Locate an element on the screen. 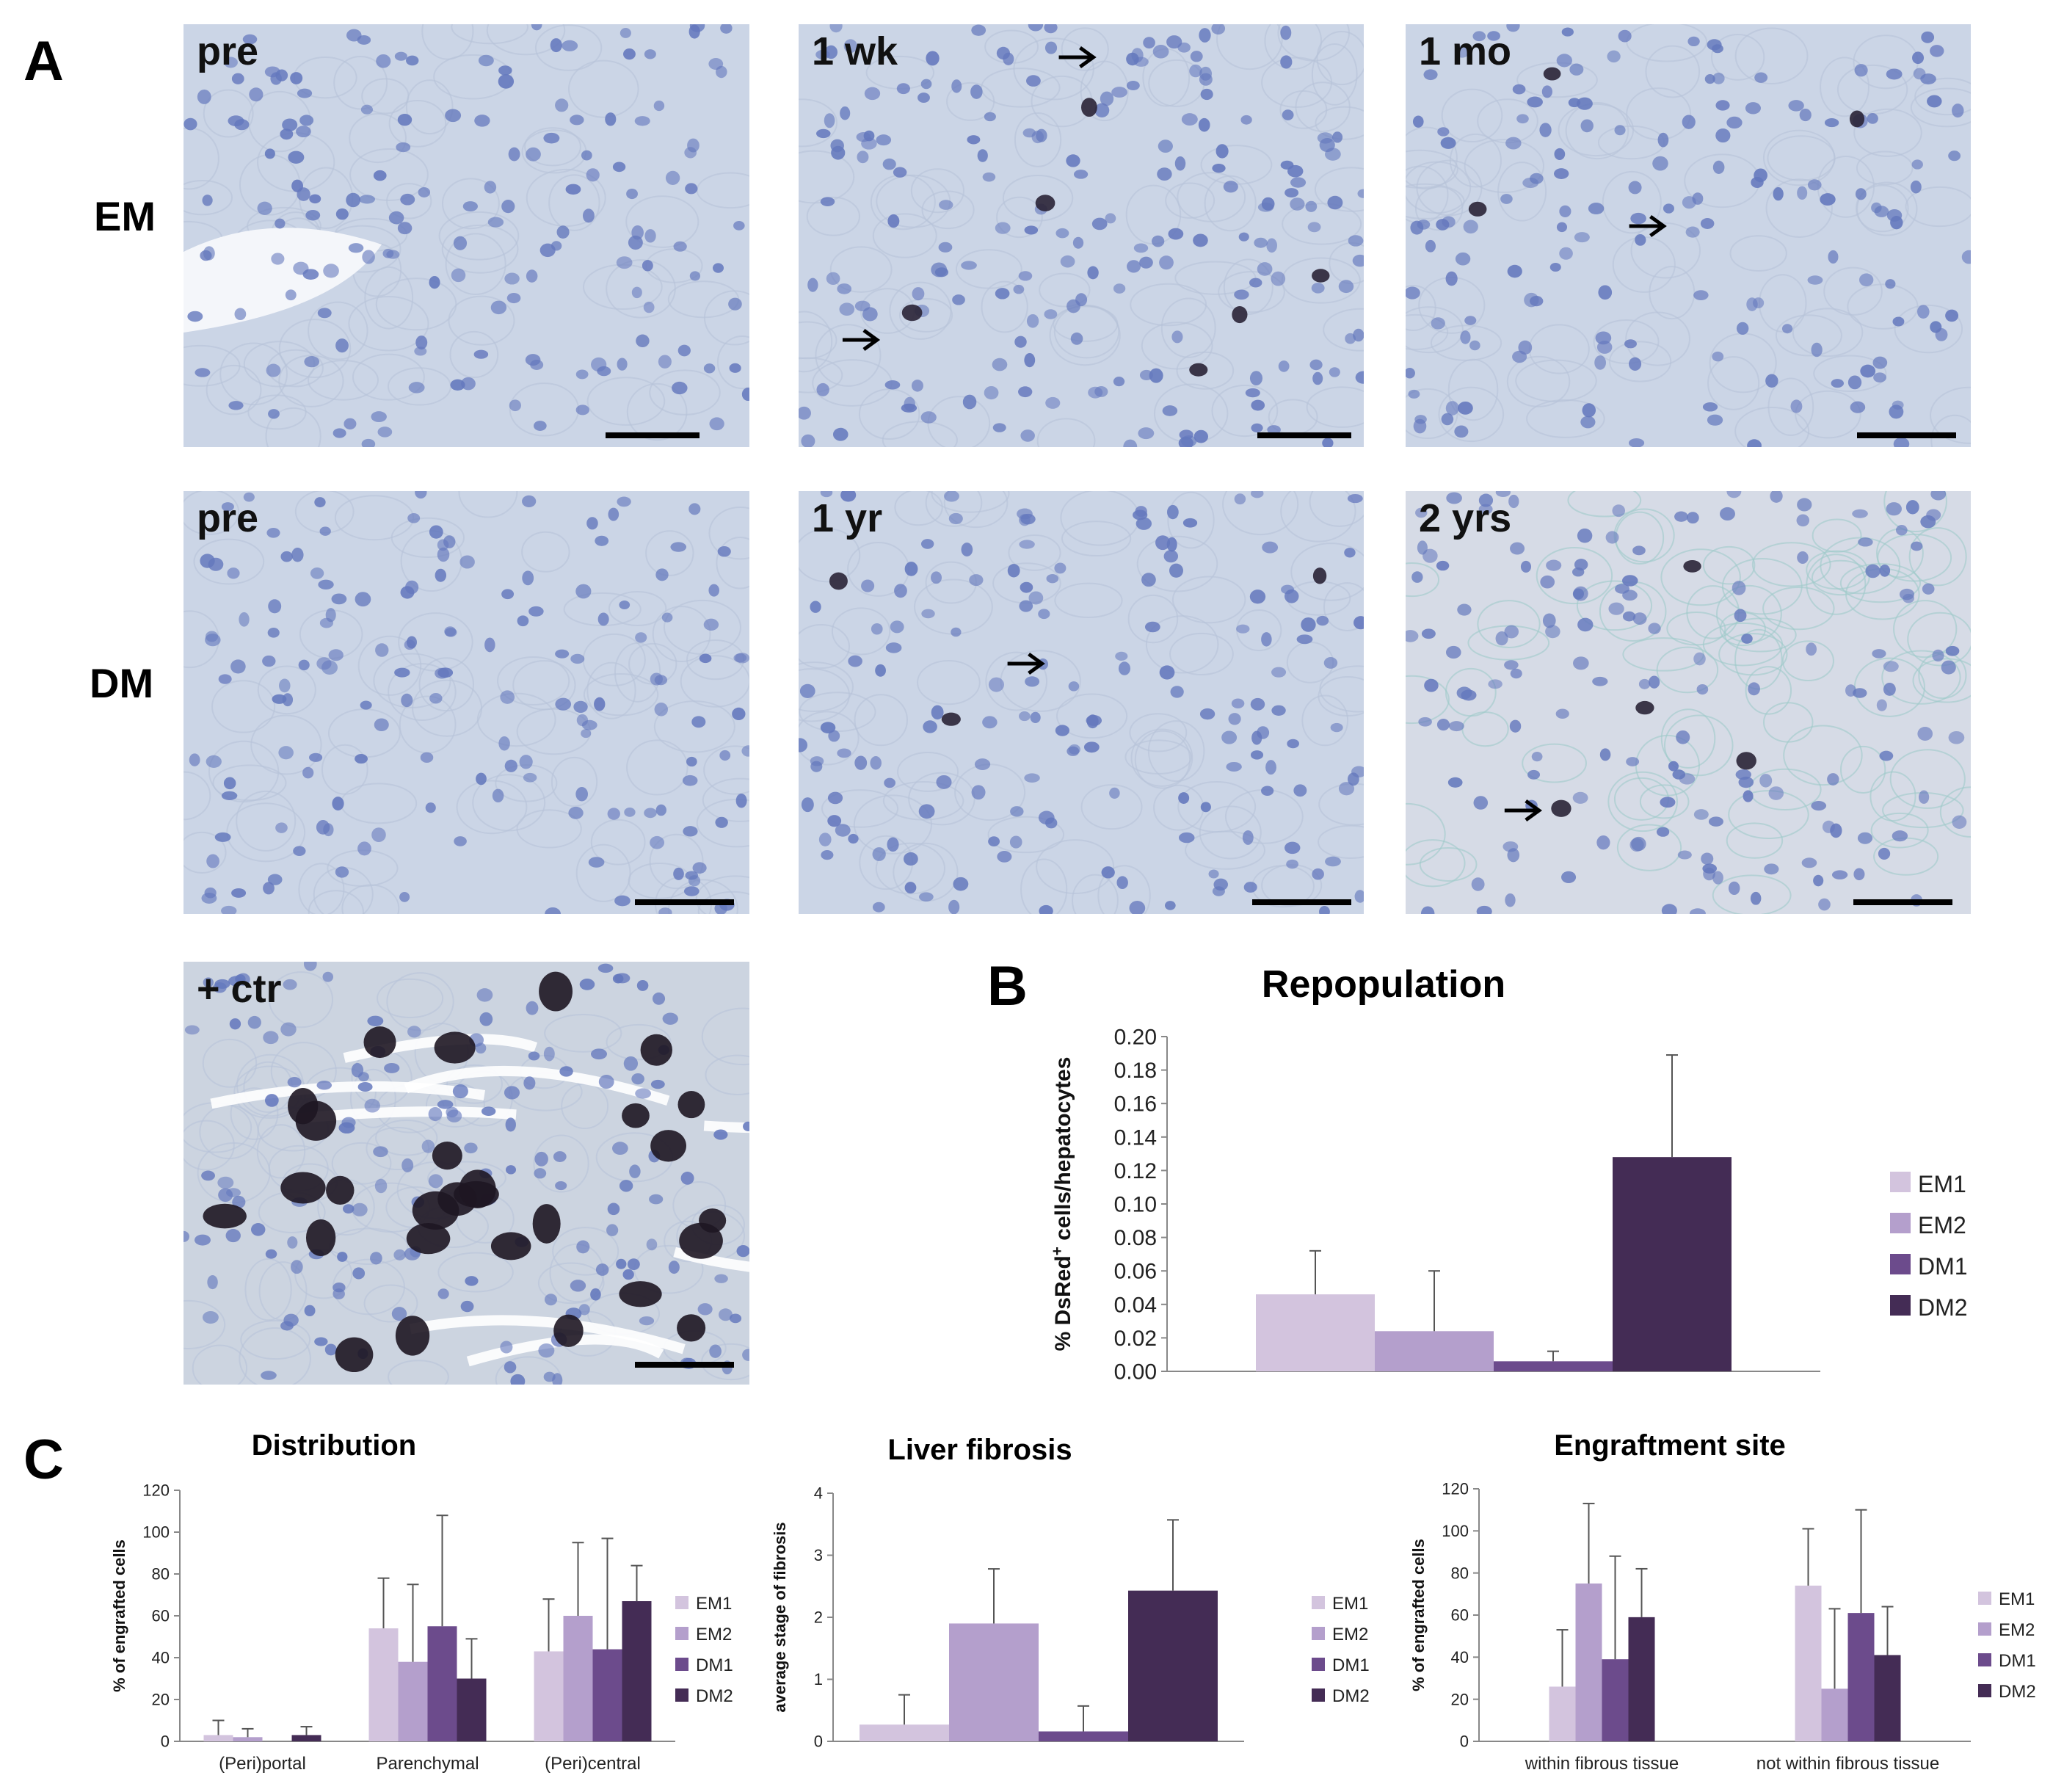 Image resolution: width=2053 pixels, height=1792 pixels. y-tick-label: 2 is located at coordinates (818, 1617).